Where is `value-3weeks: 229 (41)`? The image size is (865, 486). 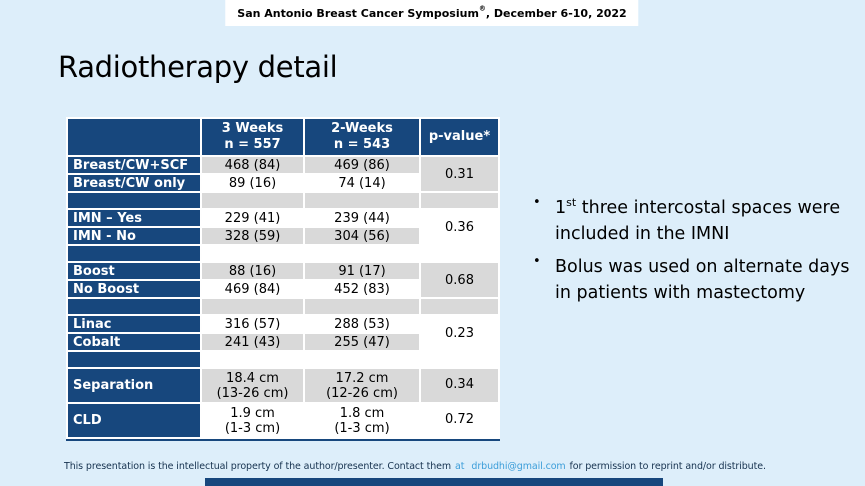 value-3weeks: 229 (41) is located at coordinates (252, 218).